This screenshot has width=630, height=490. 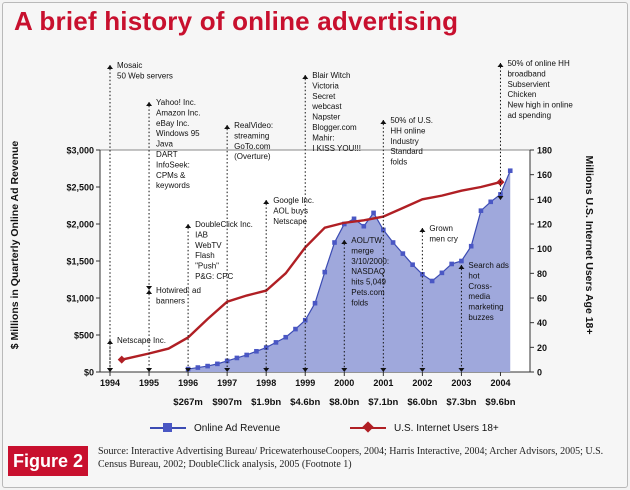 What do you see at coordinates (129, 65) in the screenshot?
I see `annotation-text: Mosaic` at bounding box center [129, 65].